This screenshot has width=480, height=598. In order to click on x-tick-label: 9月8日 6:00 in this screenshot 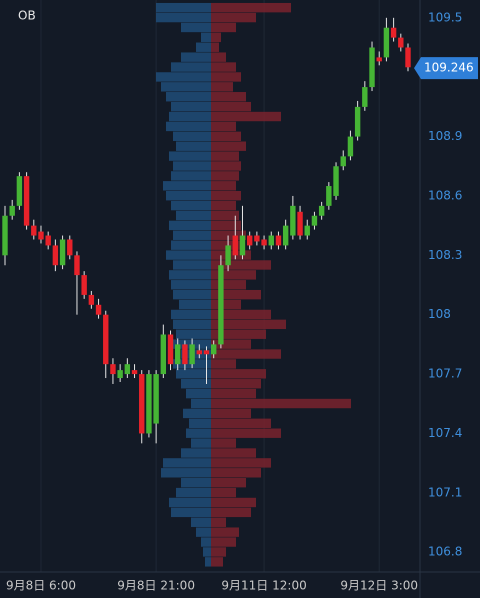, I will do `click(41, 586)`.